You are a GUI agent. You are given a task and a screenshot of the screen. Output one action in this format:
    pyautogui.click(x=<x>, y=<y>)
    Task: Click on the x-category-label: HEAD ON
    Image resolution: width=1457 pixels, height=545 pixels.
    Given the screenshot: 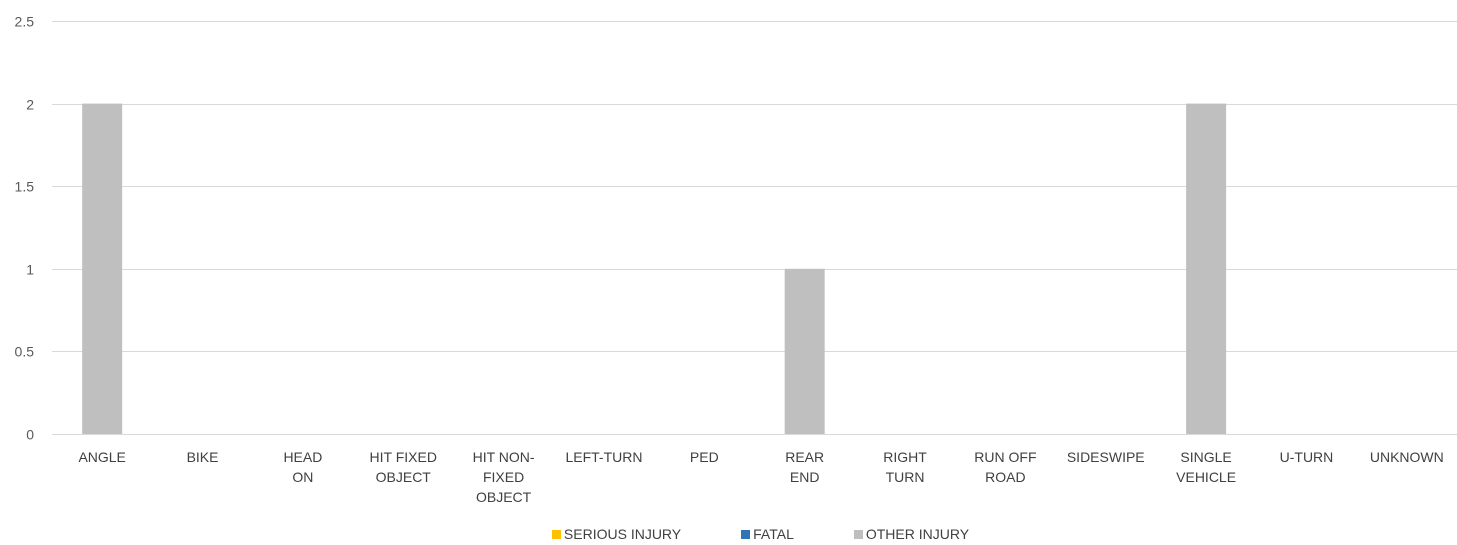 What is the action you would take?
    pyautogui.click(x=302, y=467)
    